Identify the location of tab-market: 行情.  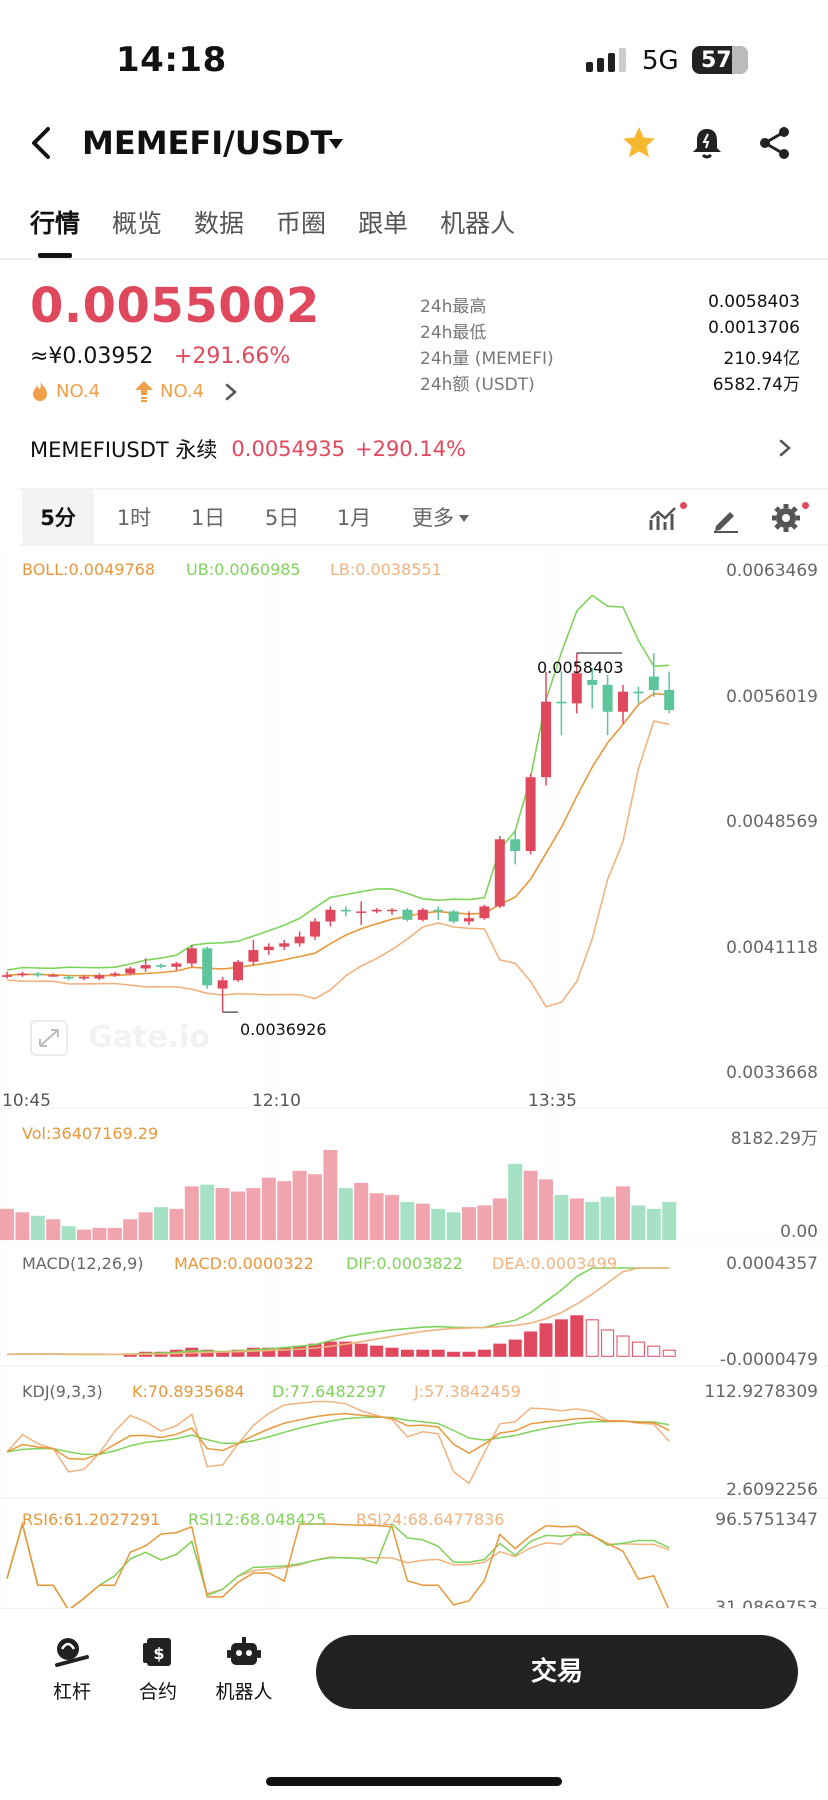
(55, 223).